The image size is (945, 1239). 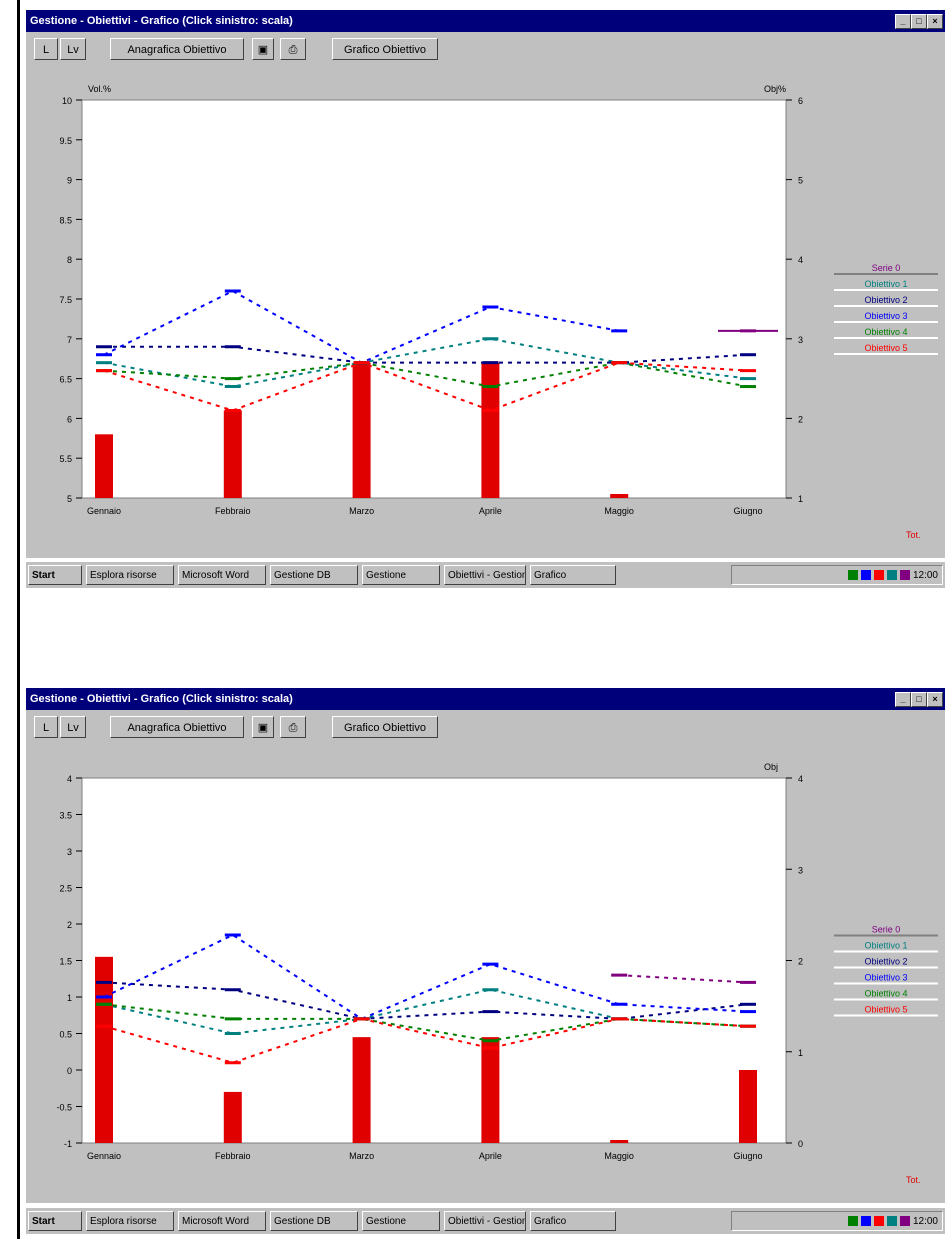 What do you see at coordinates (69, 260) in the screenshot?
I see `left-tick-label: 8` at bounding box center [69, 260].